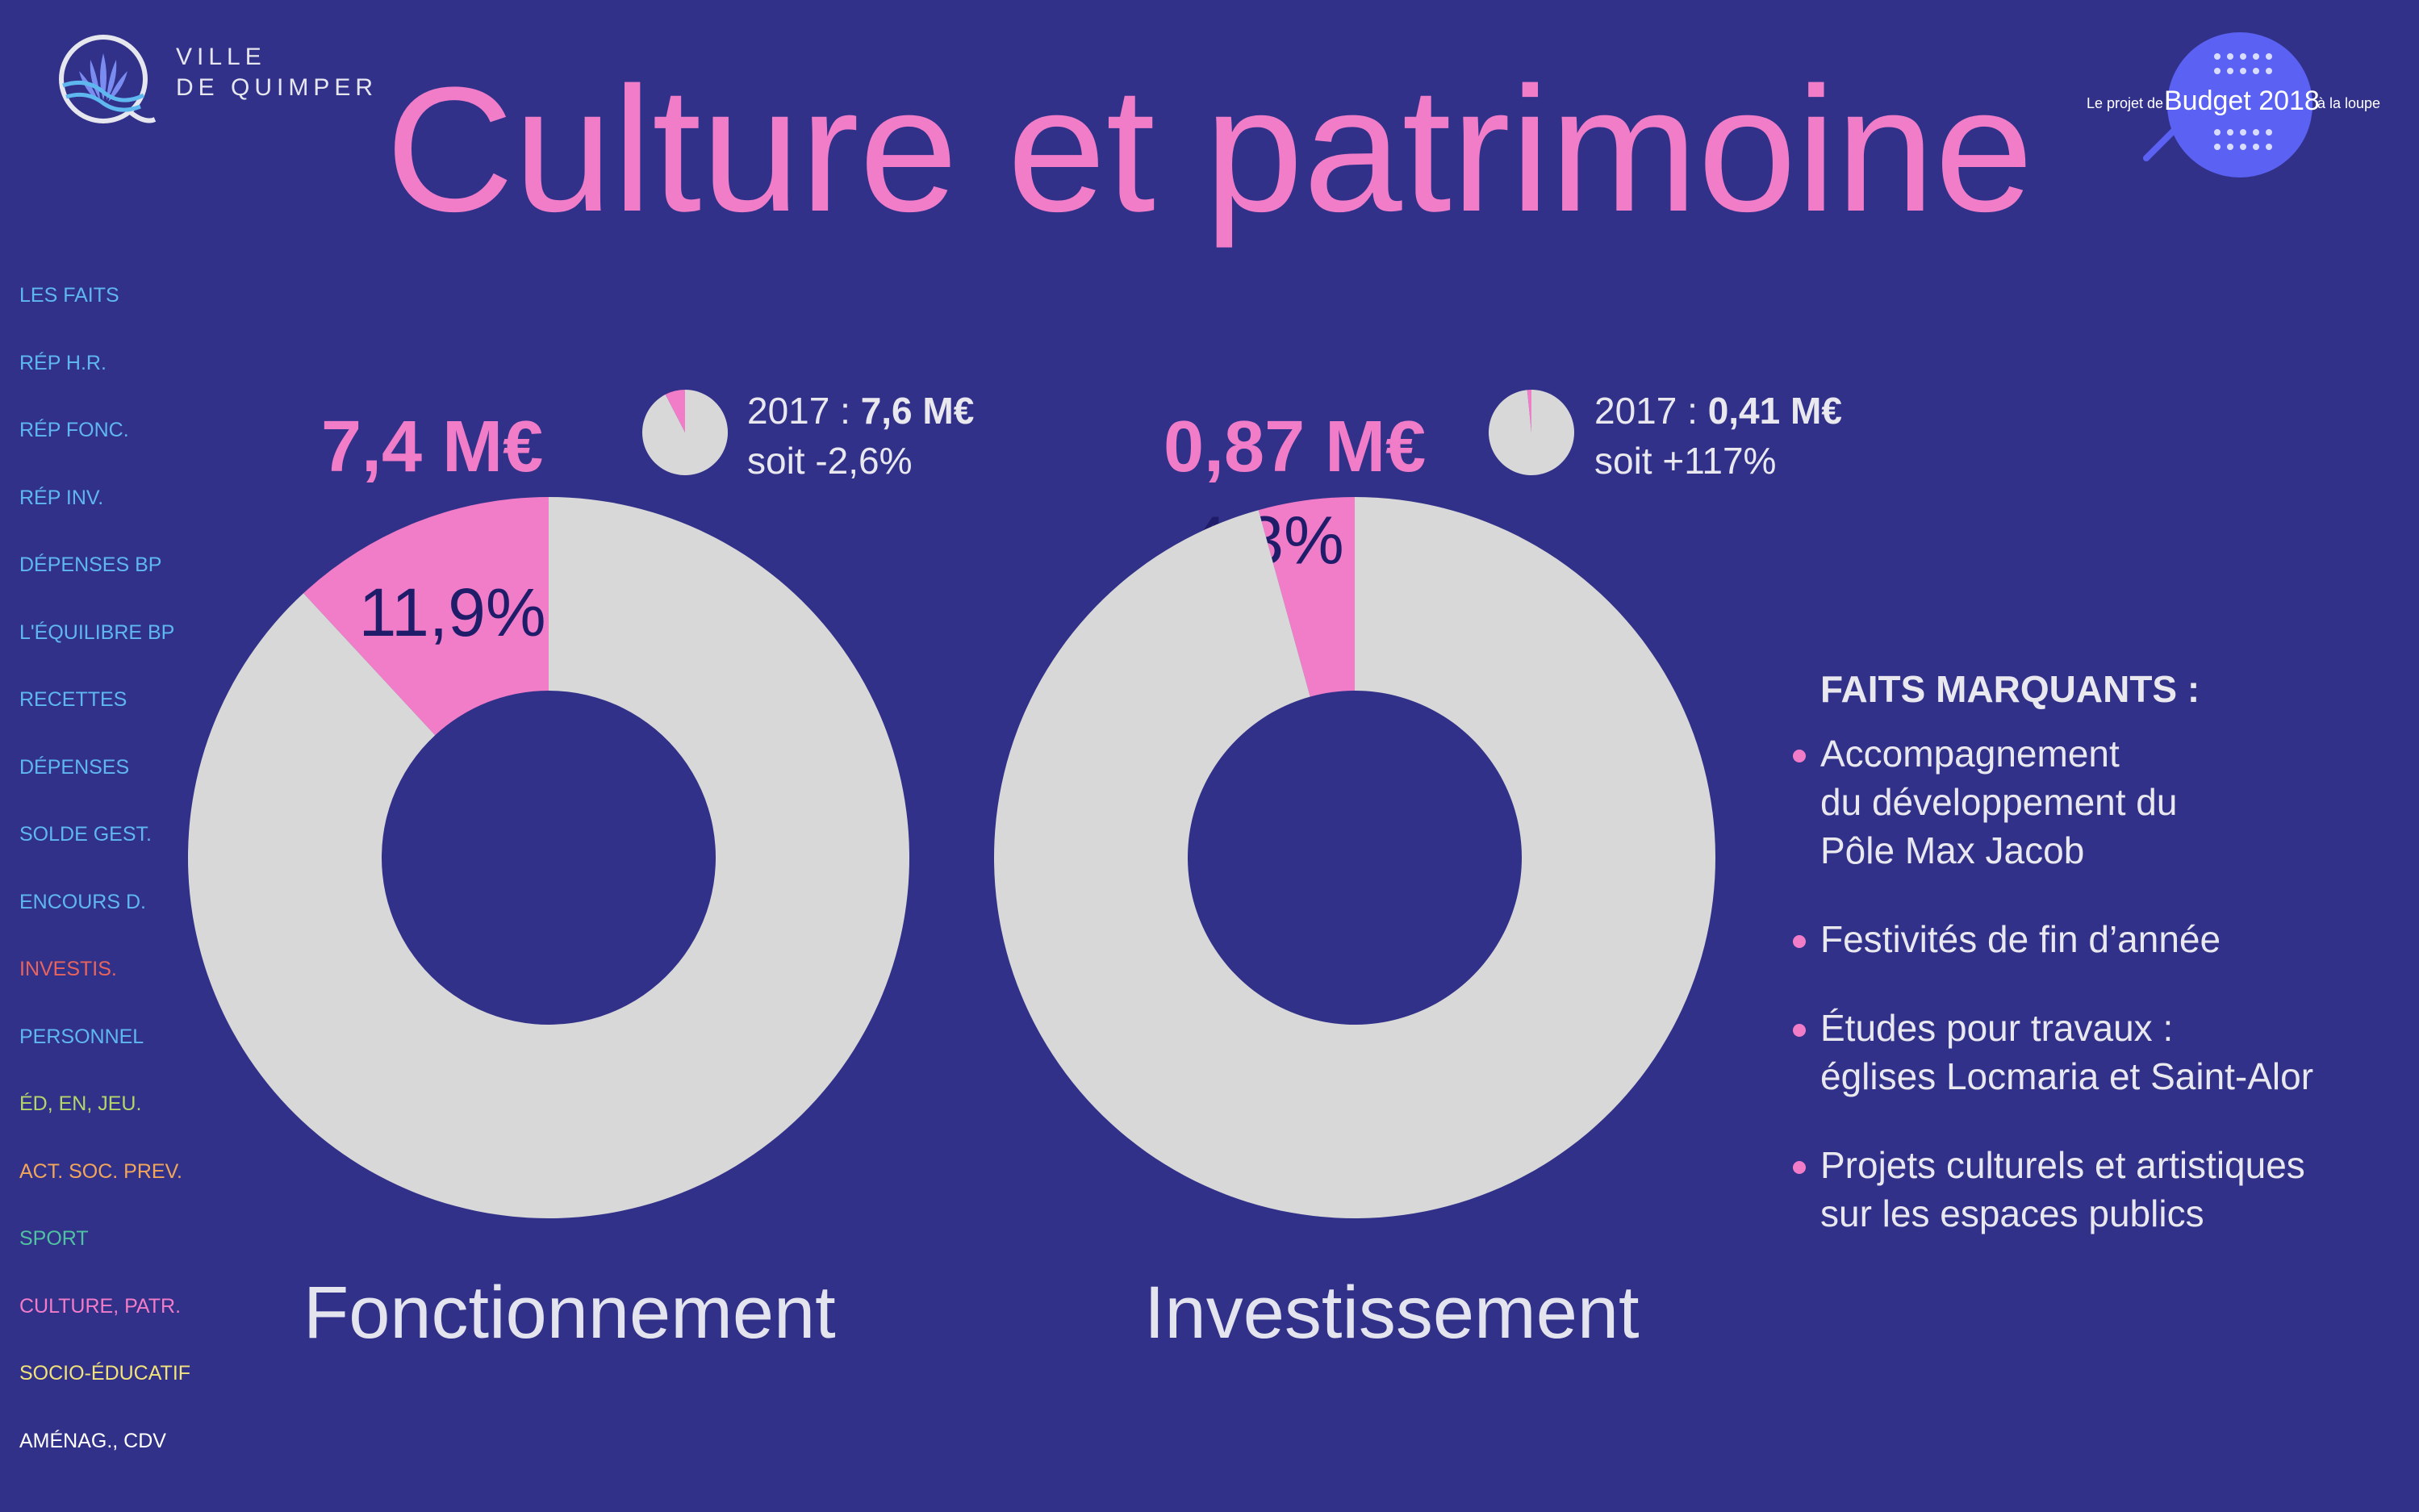 This screenshot has width=2419, height=1512. Describe the element at coordinates (1774, 411) in the screenshot. I see `investissement-prev-value: 0,41 M€` at that location.